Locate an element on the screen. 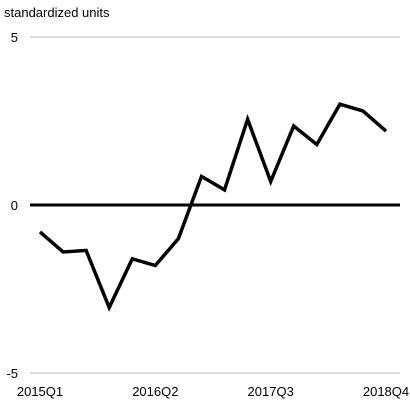  x-tick-labels: 2015Q1 2016Q2 2017Q3 2018Q4 is located at coordinates (213, 391).